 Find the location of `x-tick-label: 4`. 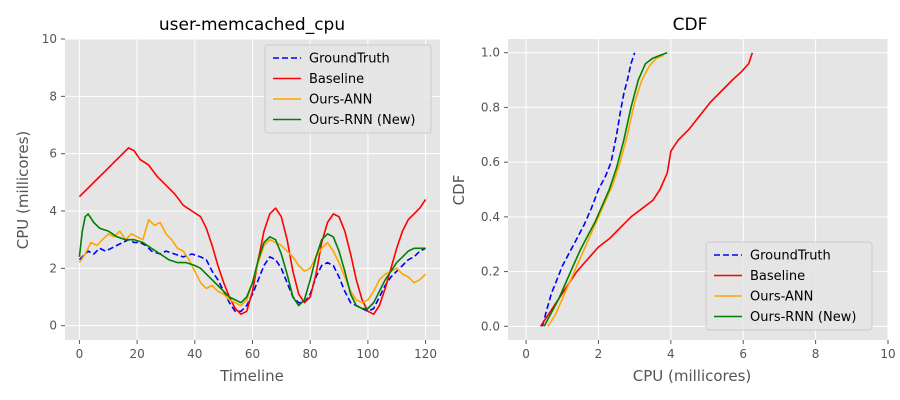

x-tick-label: 4 is located at coordinates (671, 354).